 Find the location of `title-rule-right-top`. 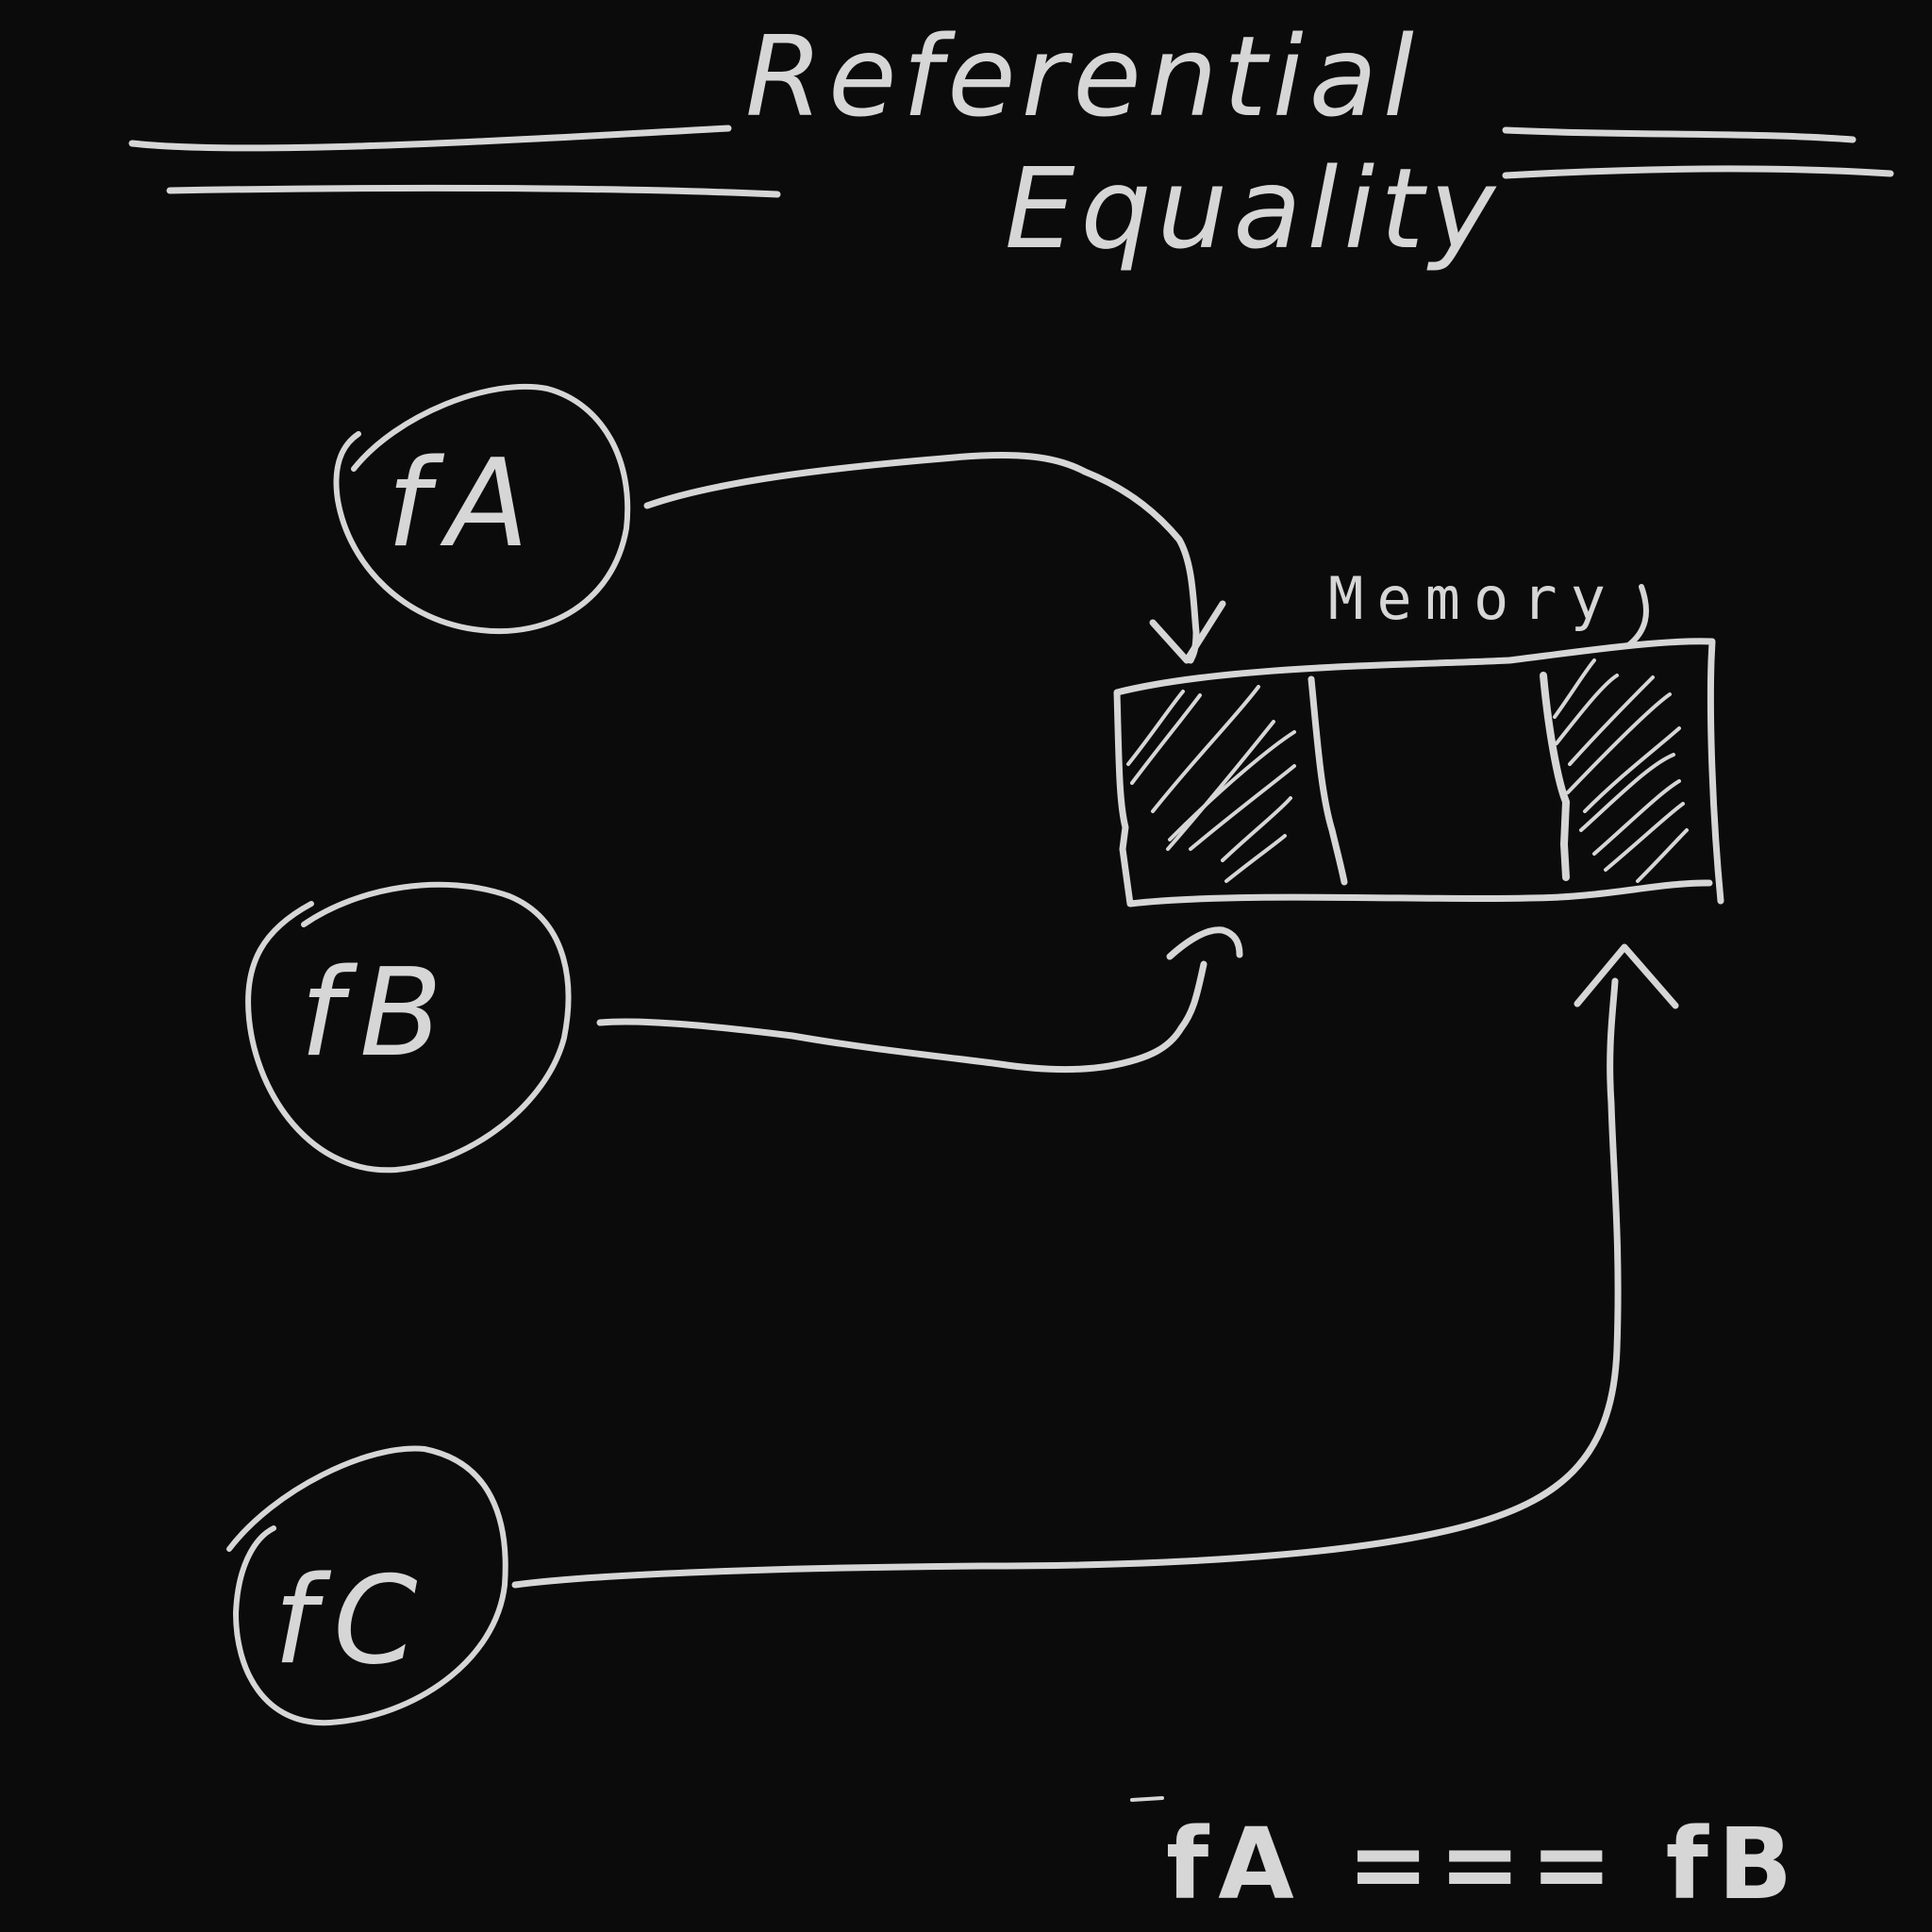

title-rule-right-top is located at coordinates (1679, 134).